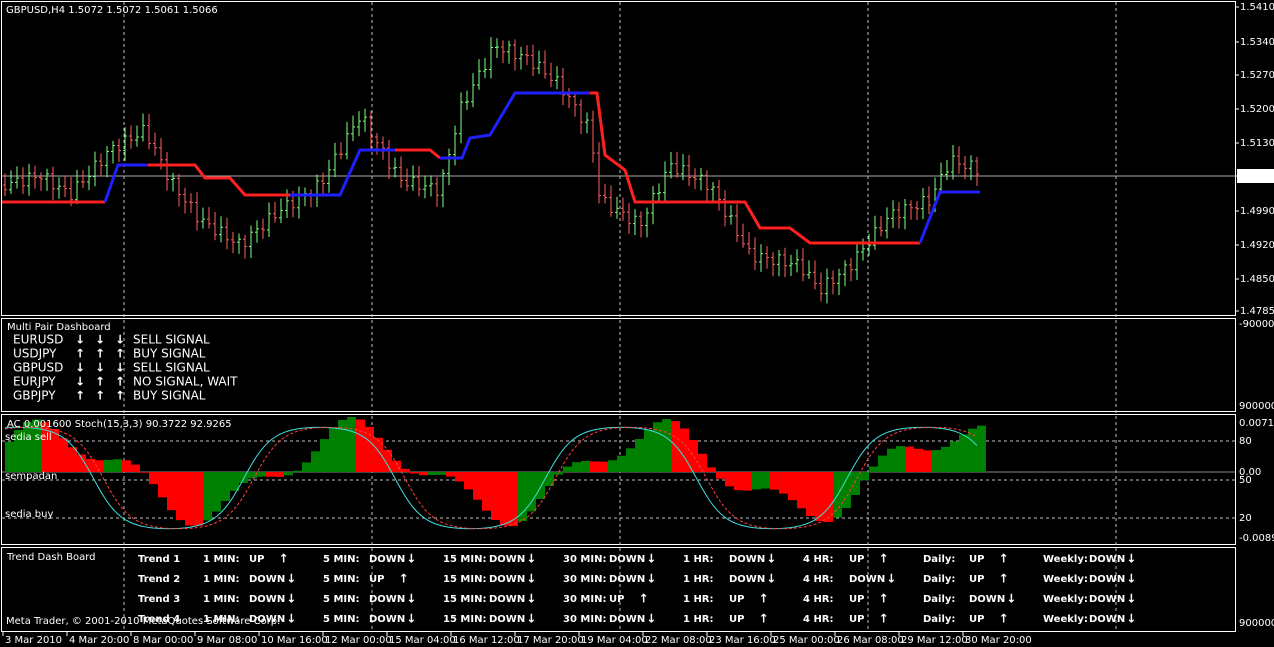 This screenshot has height=647, width=1274. What do you see at coordinates (1257, 42) in the screenshot?
I see `price-label: 1.5340` at bounding box center [1257, 42].